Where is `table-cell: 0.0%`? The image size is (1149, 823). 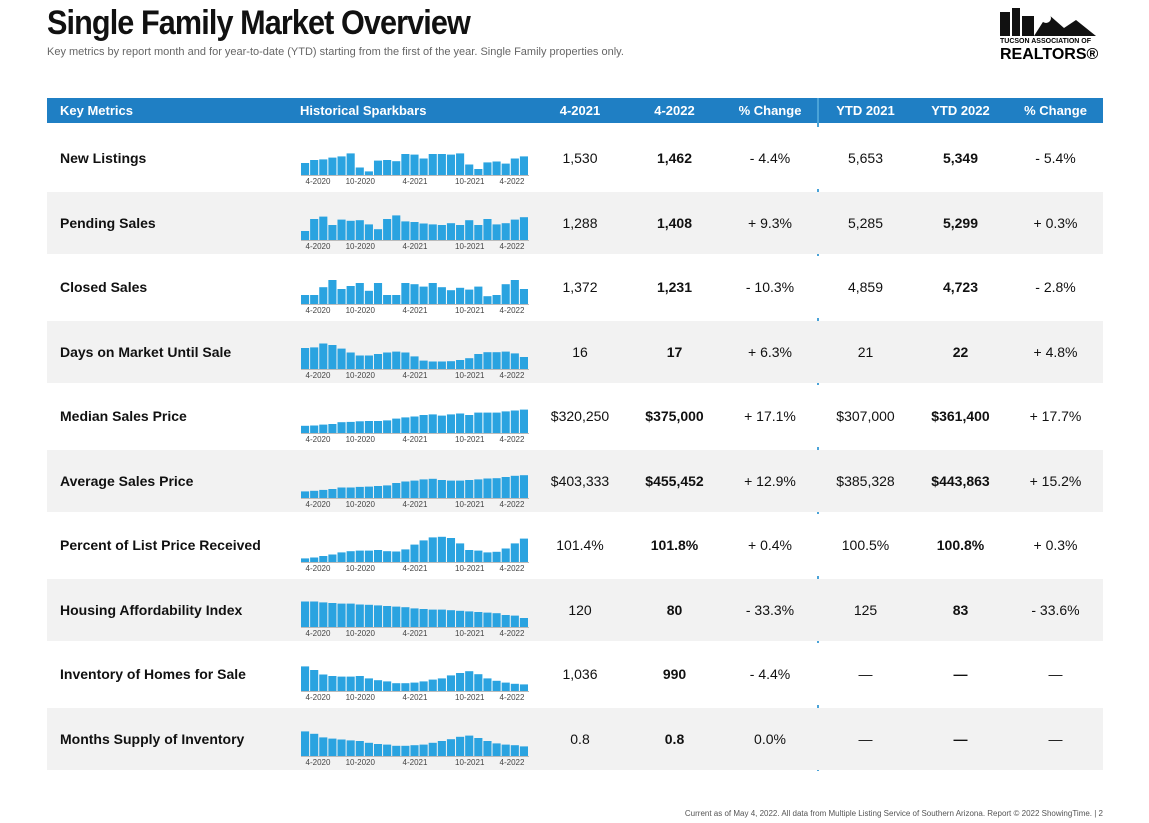
table-cell: 0.0% is located at coordinates (770, 738).